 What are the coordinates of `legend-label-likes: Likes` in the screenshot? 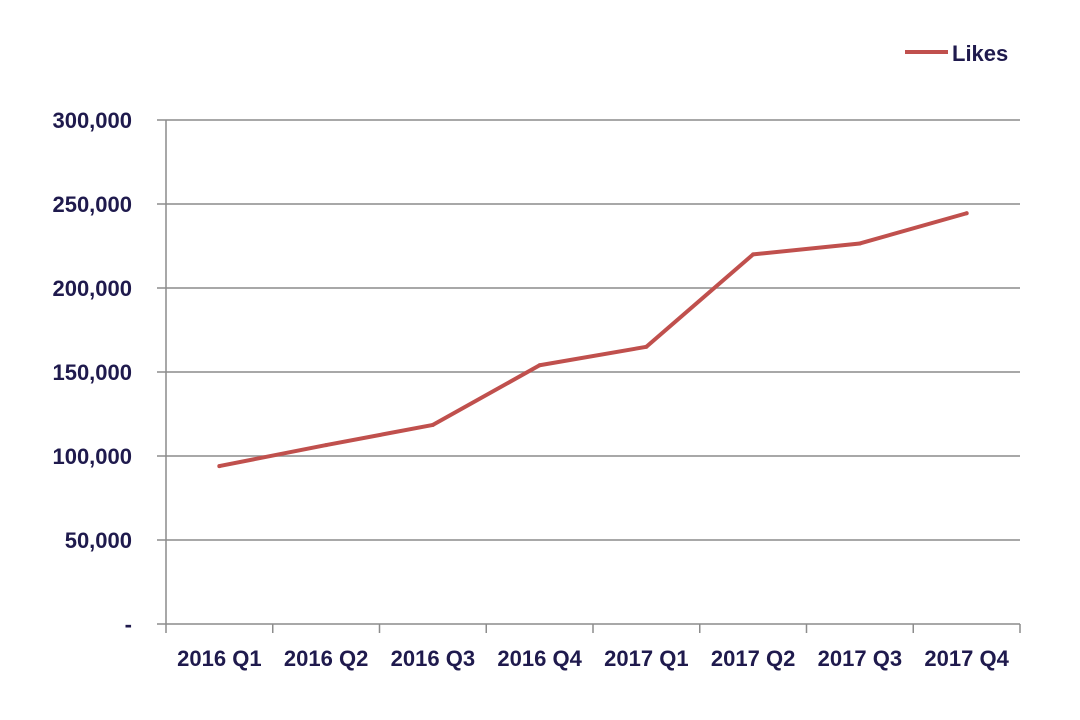 It's located at (980, 53).